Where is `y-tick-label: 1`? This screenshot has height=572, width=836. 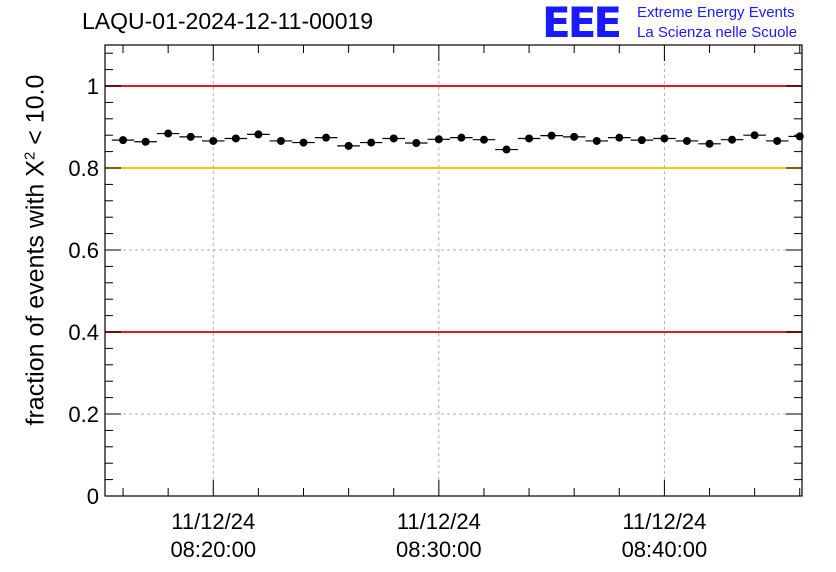 y-tick-label: 1 is located at coordinates (93, 86).